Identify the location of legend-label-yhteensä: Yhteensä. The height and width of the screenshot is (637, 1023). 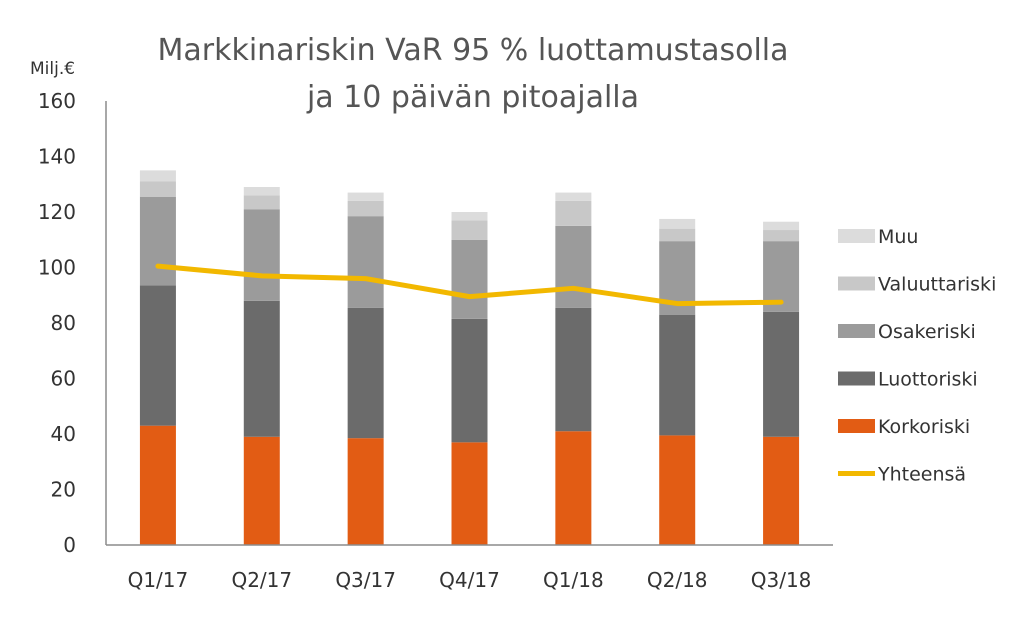
(921, 475).